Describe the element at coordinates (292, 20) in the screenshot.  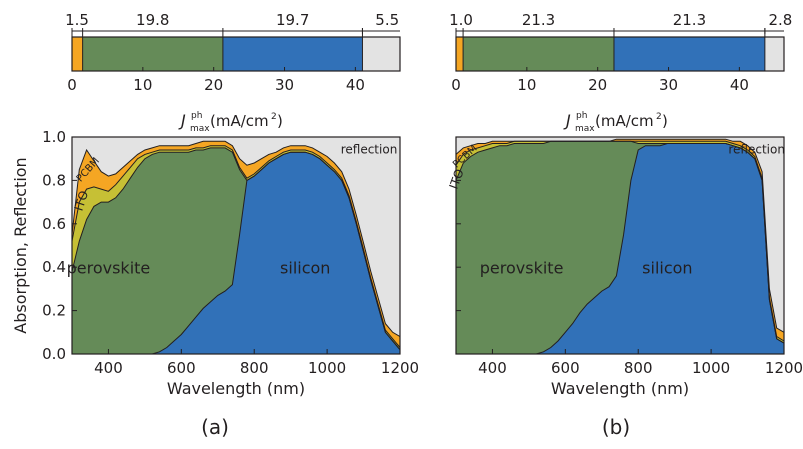
I see `bar-value-label: 19.7` at that location.